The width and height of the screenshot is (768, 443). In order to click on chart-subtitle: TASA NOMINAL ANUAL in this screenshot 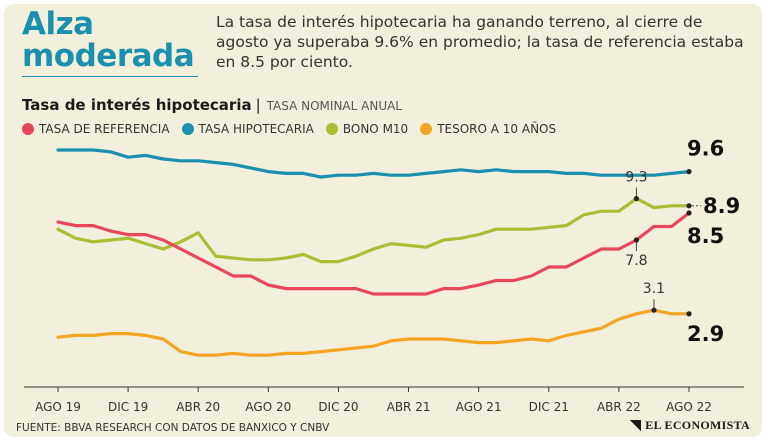, I will do `click(334, 106)`.